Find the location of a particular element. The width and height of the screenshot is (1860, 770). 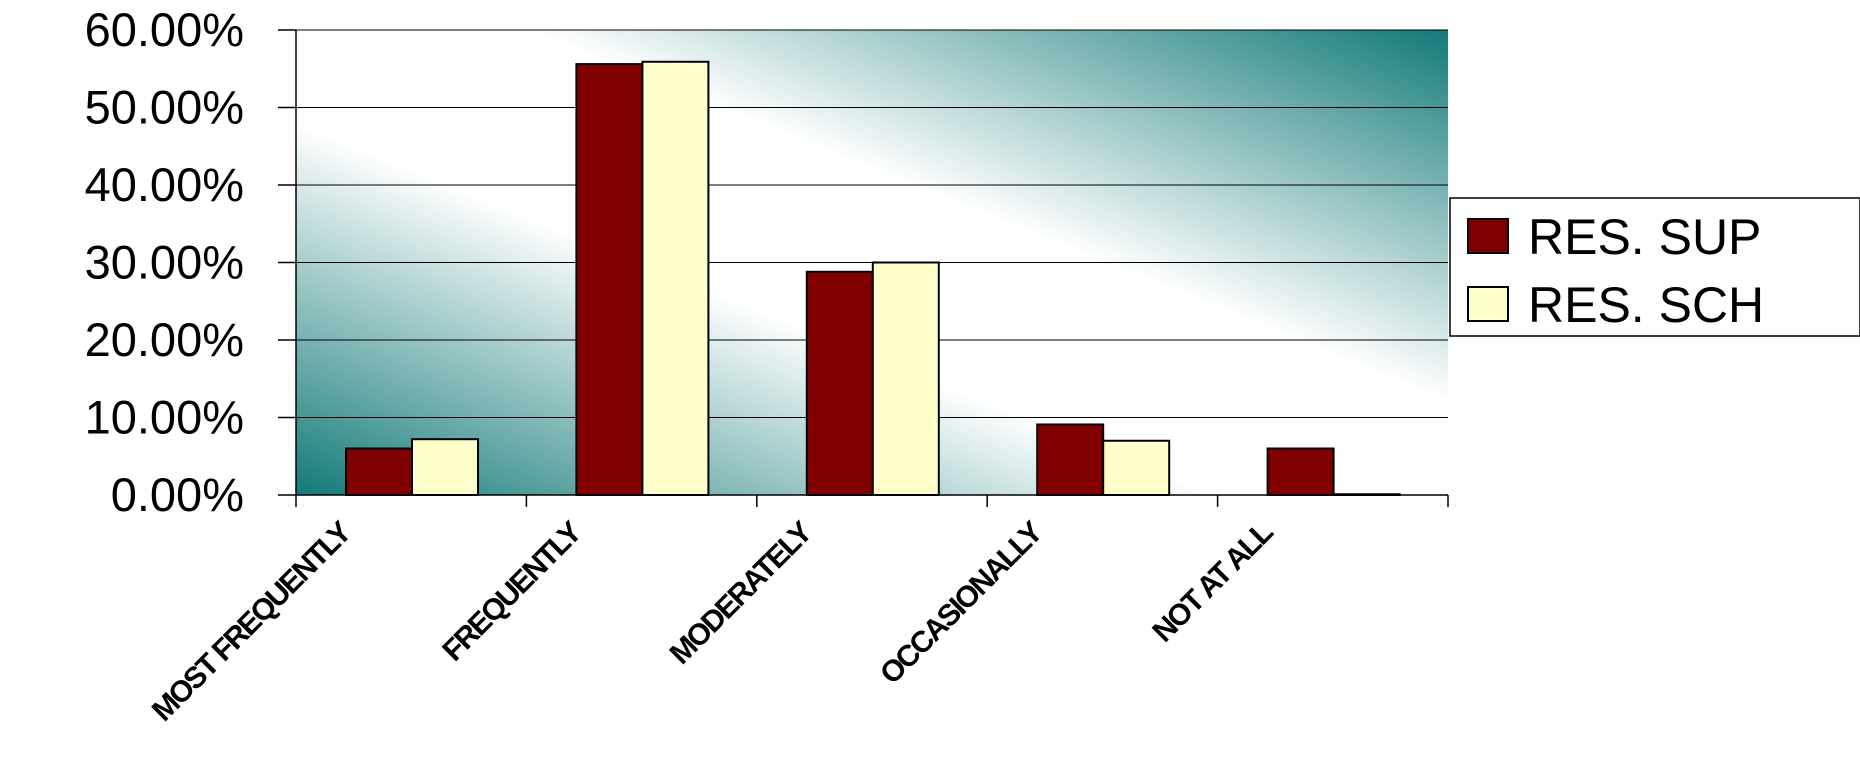

legend-label: RES. SUP is located at coordinates (1644, 237).